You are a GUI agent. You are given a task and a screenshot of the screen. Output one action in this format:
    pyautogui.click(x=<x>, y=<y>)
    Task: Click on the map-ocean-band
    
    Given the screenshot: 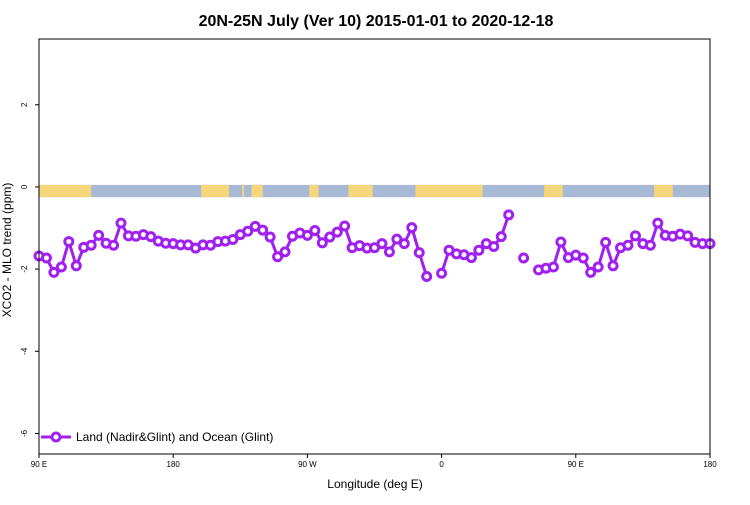 What is the action you would take?
    pyautogui.click(x=374, y=191)
    